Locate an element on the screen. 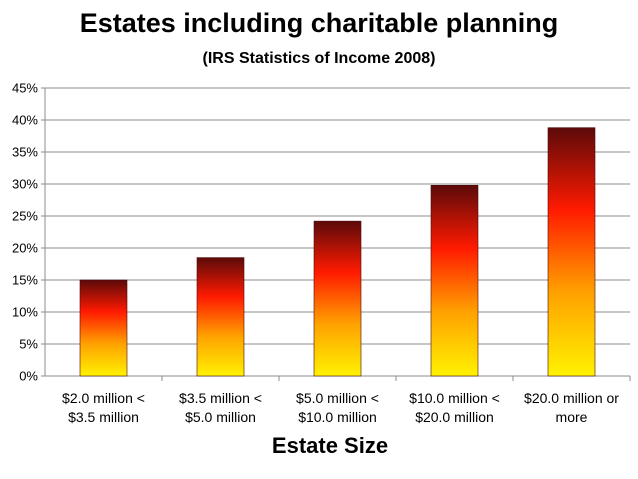  y-tick-label: 5% is located at coordinates (28, 344).